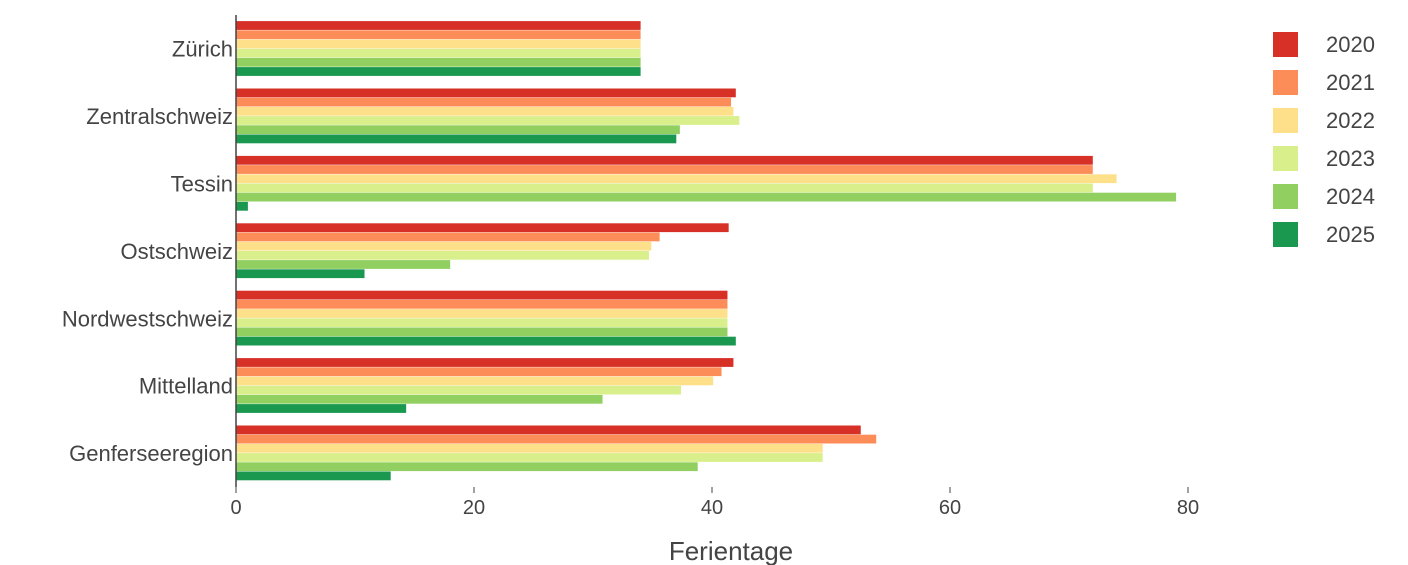 This screenshot has height=565, width=1408. Describe the element at coordinates (474, 508) in the screenshot. I see `x-tick-label-1: 20` at that location.